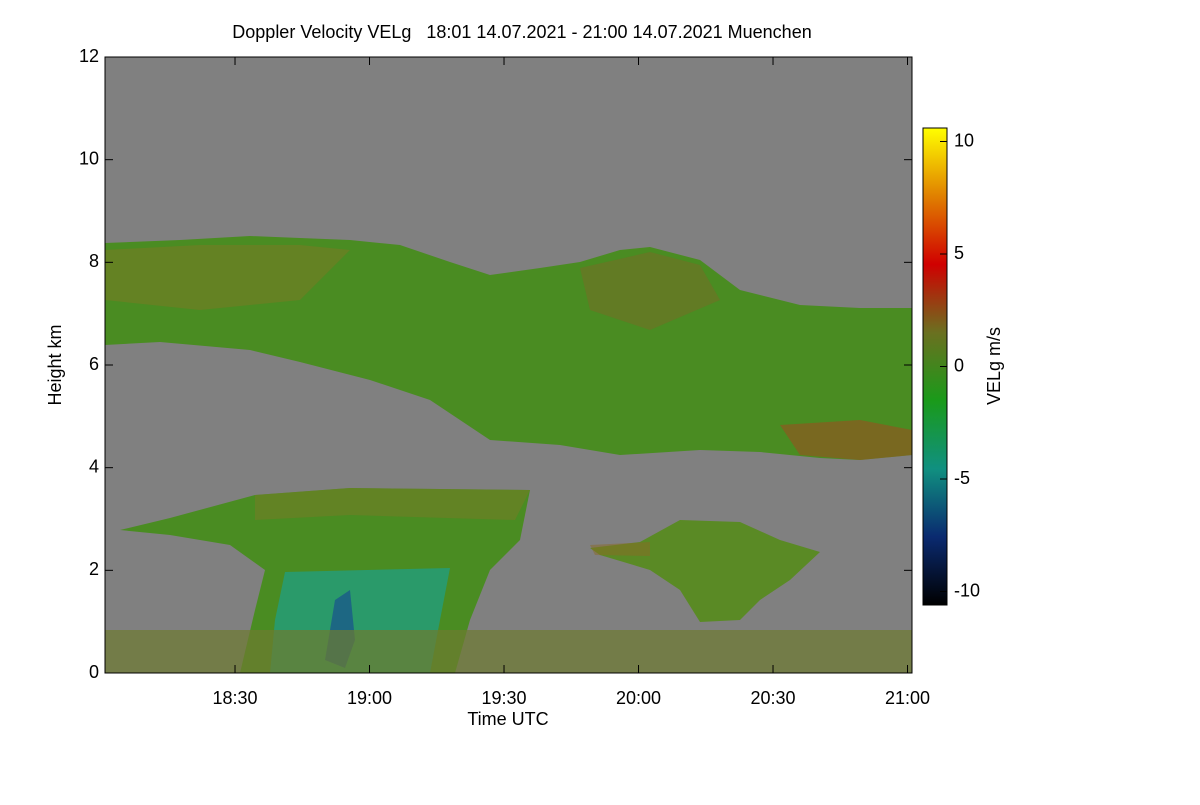  I want to click on colorbar-tick-label: 5, so click(959, 253).